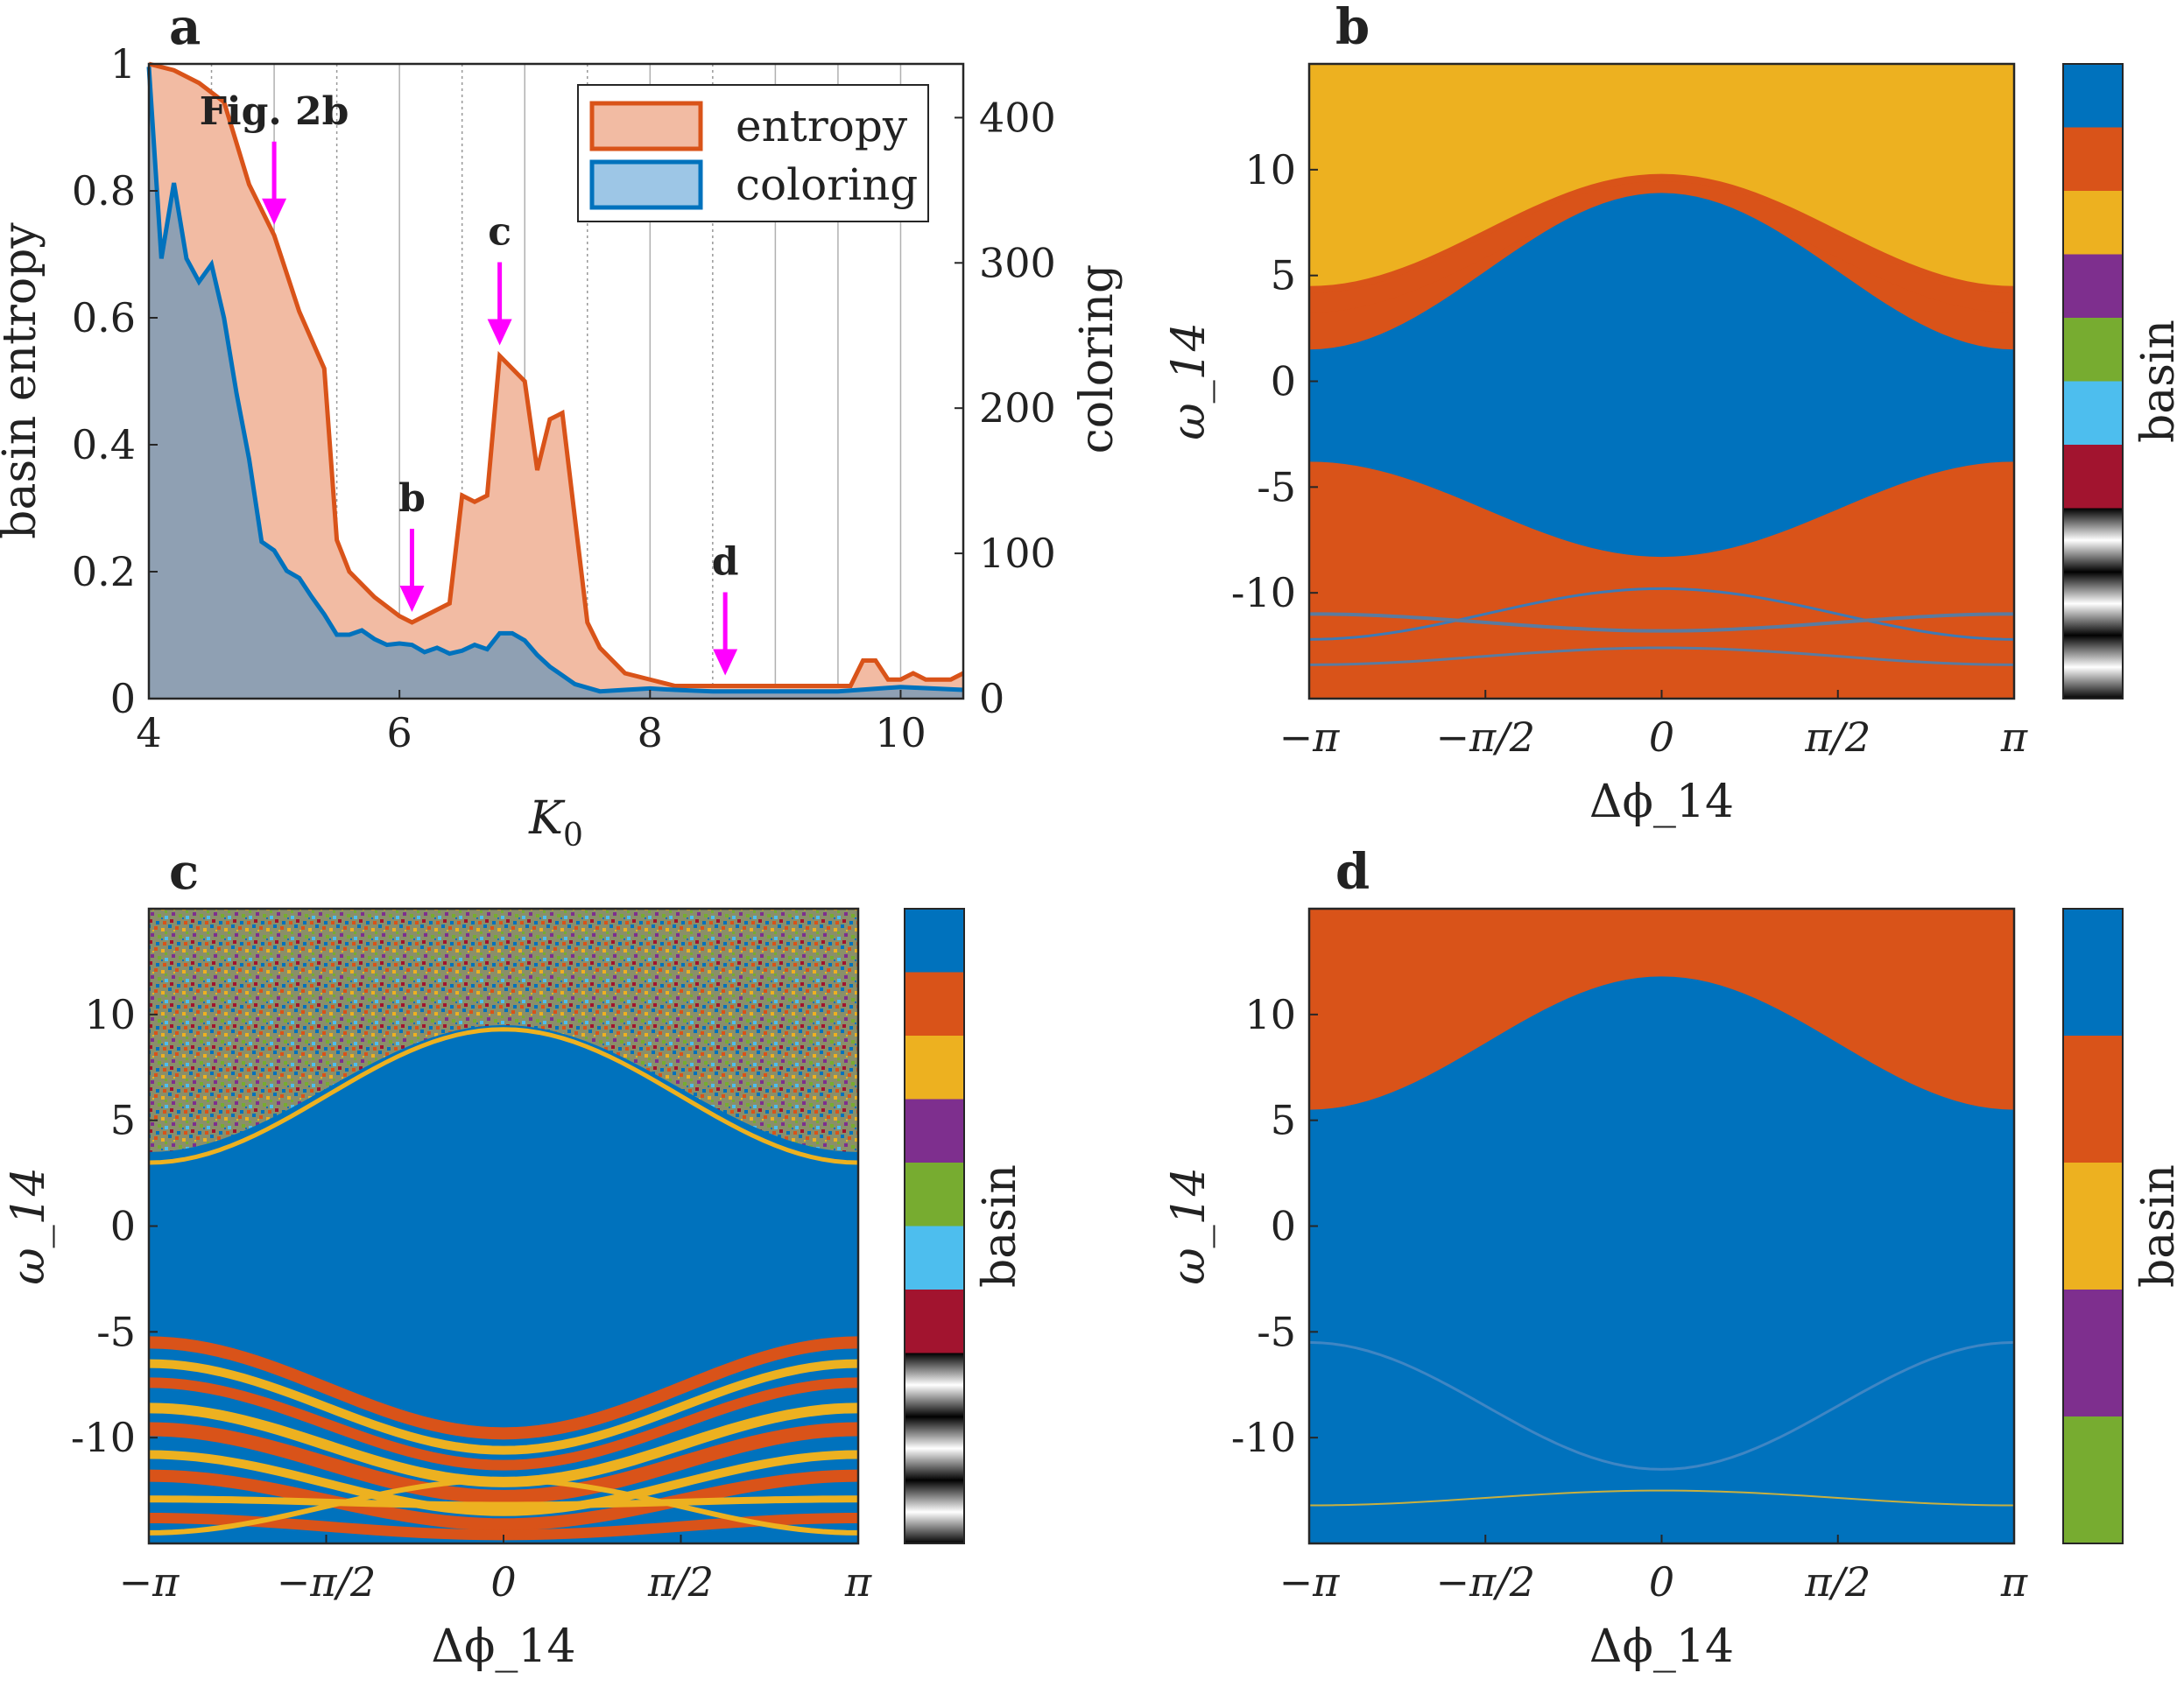 Image resolution: width=2184 pixels, height=1687 pixels. I want to click on a-legend: entropy coloring, so click(753, 153).